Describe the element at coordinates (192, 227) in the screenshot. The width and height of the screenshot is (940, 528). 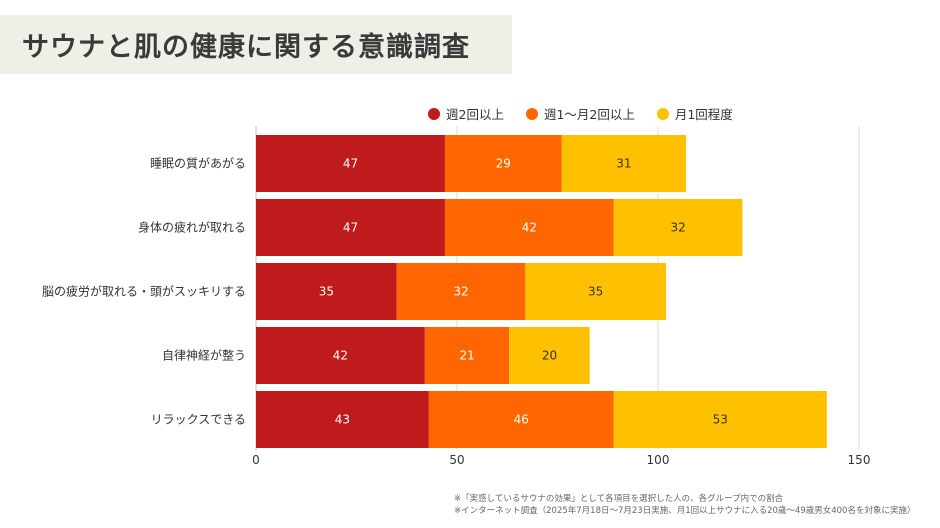
I see `category-label: 身体の疲れが取れる` at that location.